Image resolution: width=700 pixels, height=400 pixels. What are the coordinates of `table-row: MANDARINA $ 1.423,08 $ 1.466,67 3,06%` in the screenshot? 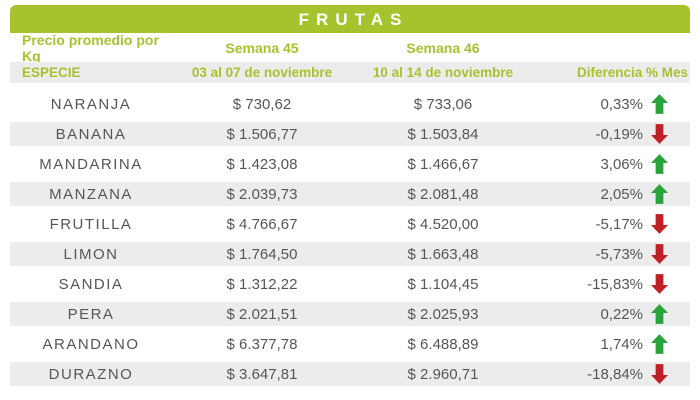 It's located at (350, 164).